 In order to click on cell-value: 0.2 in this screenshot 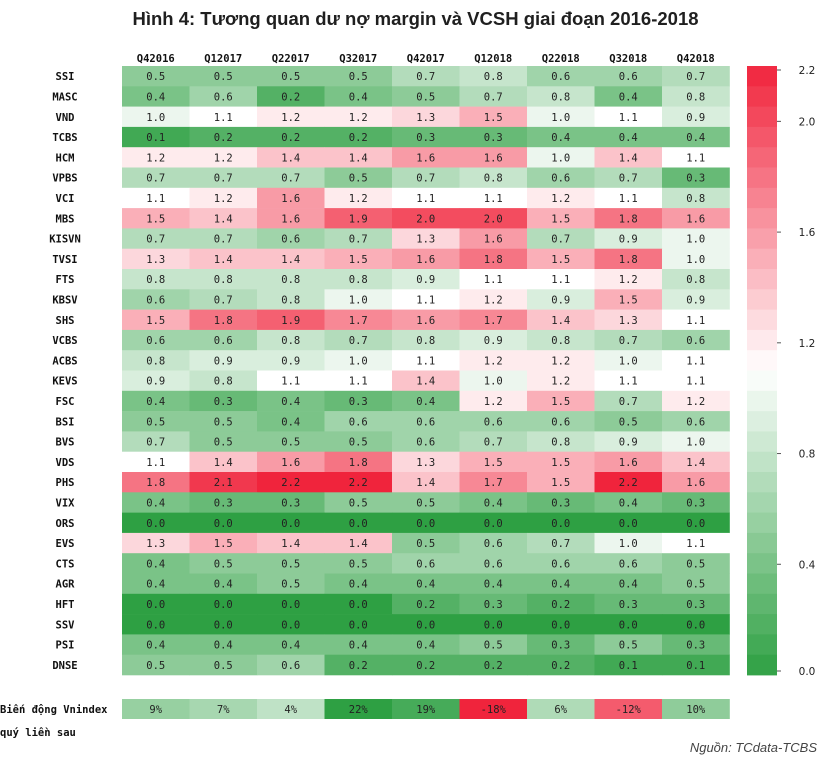, I will do `click(358, 138)`.